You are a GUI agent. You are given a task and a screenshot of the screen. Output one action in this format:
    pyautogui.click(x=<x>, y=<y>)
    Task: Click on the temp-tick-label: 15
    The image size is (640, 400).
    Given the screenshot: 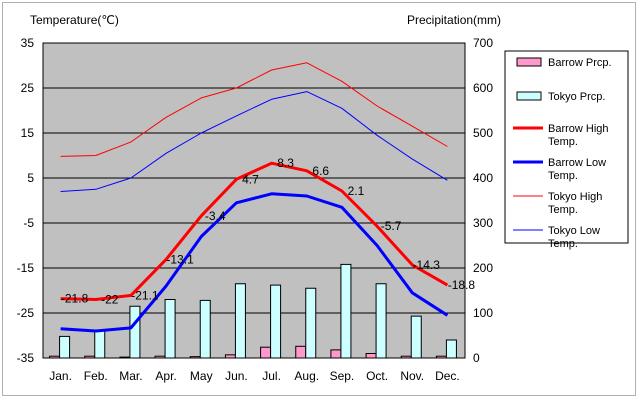 What is the action you would take?
    pyautogui.click(x=28, y=133)
    